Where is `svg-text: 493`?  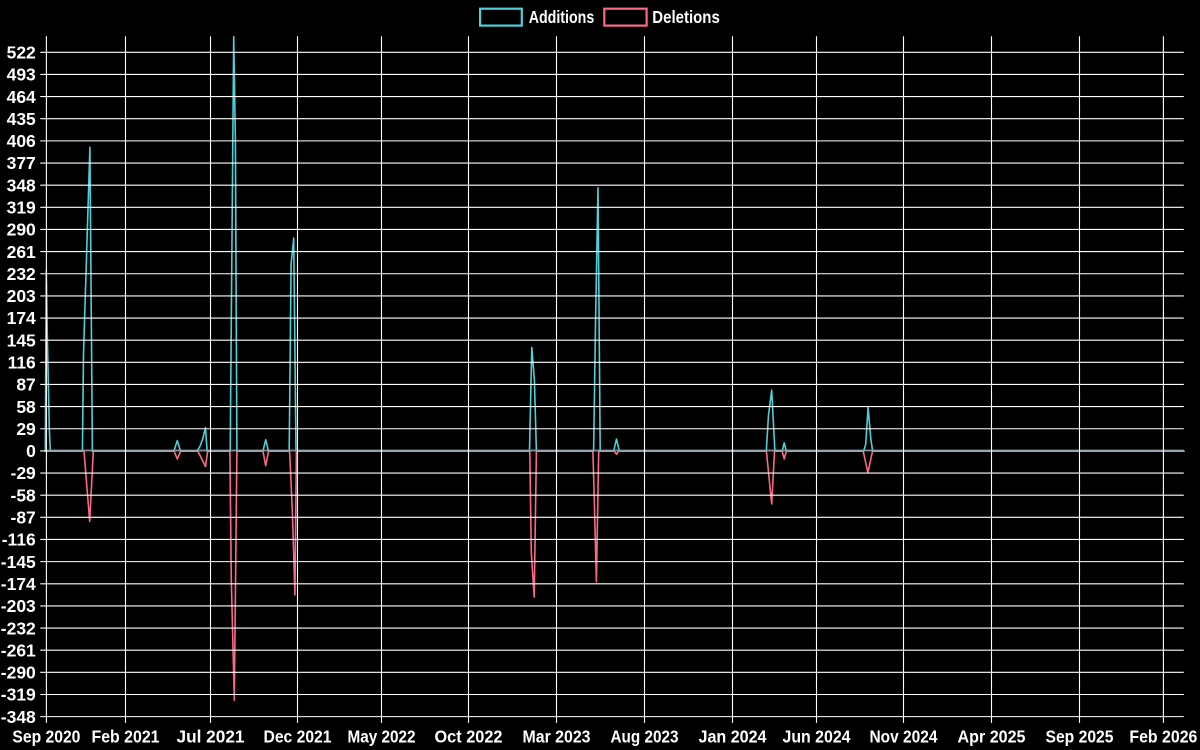
svg-text: 493 is located at coordinates (21, 75).